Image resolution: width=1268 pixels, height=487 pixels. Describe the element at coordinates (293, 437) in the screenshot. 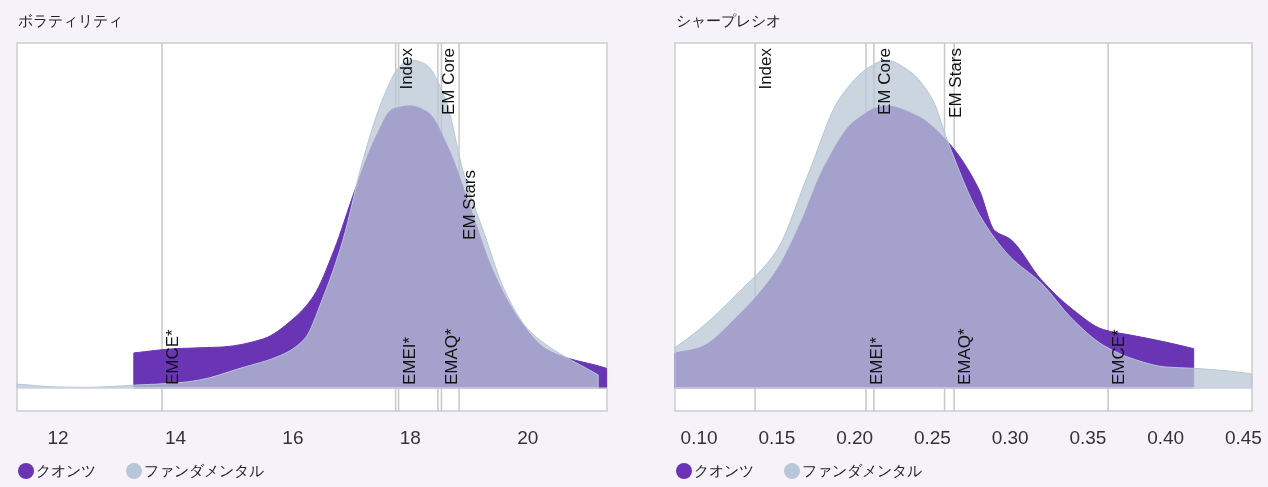

I see `x-tick-label: 16` at that location.